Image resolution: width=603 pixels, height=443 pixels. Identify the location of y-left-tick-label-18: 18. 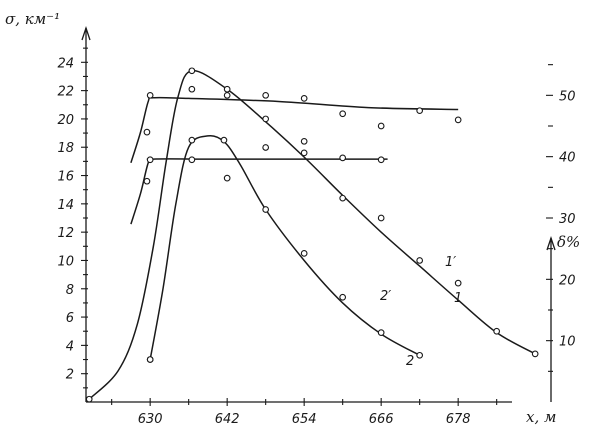
(65, 148).